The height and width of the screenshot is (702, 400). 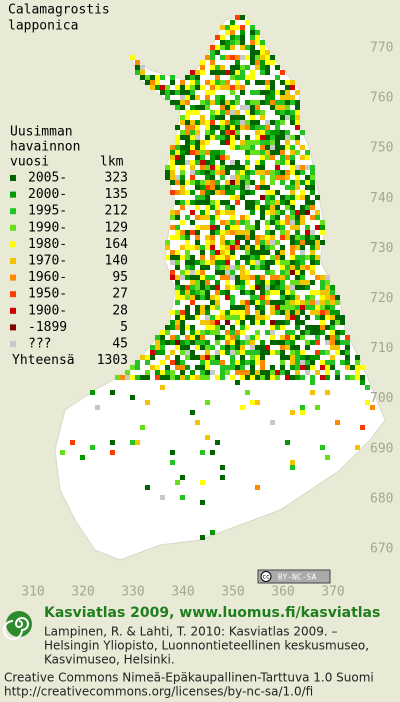 I want to click on x-tick-label: 370, so click(x=332, y=592).